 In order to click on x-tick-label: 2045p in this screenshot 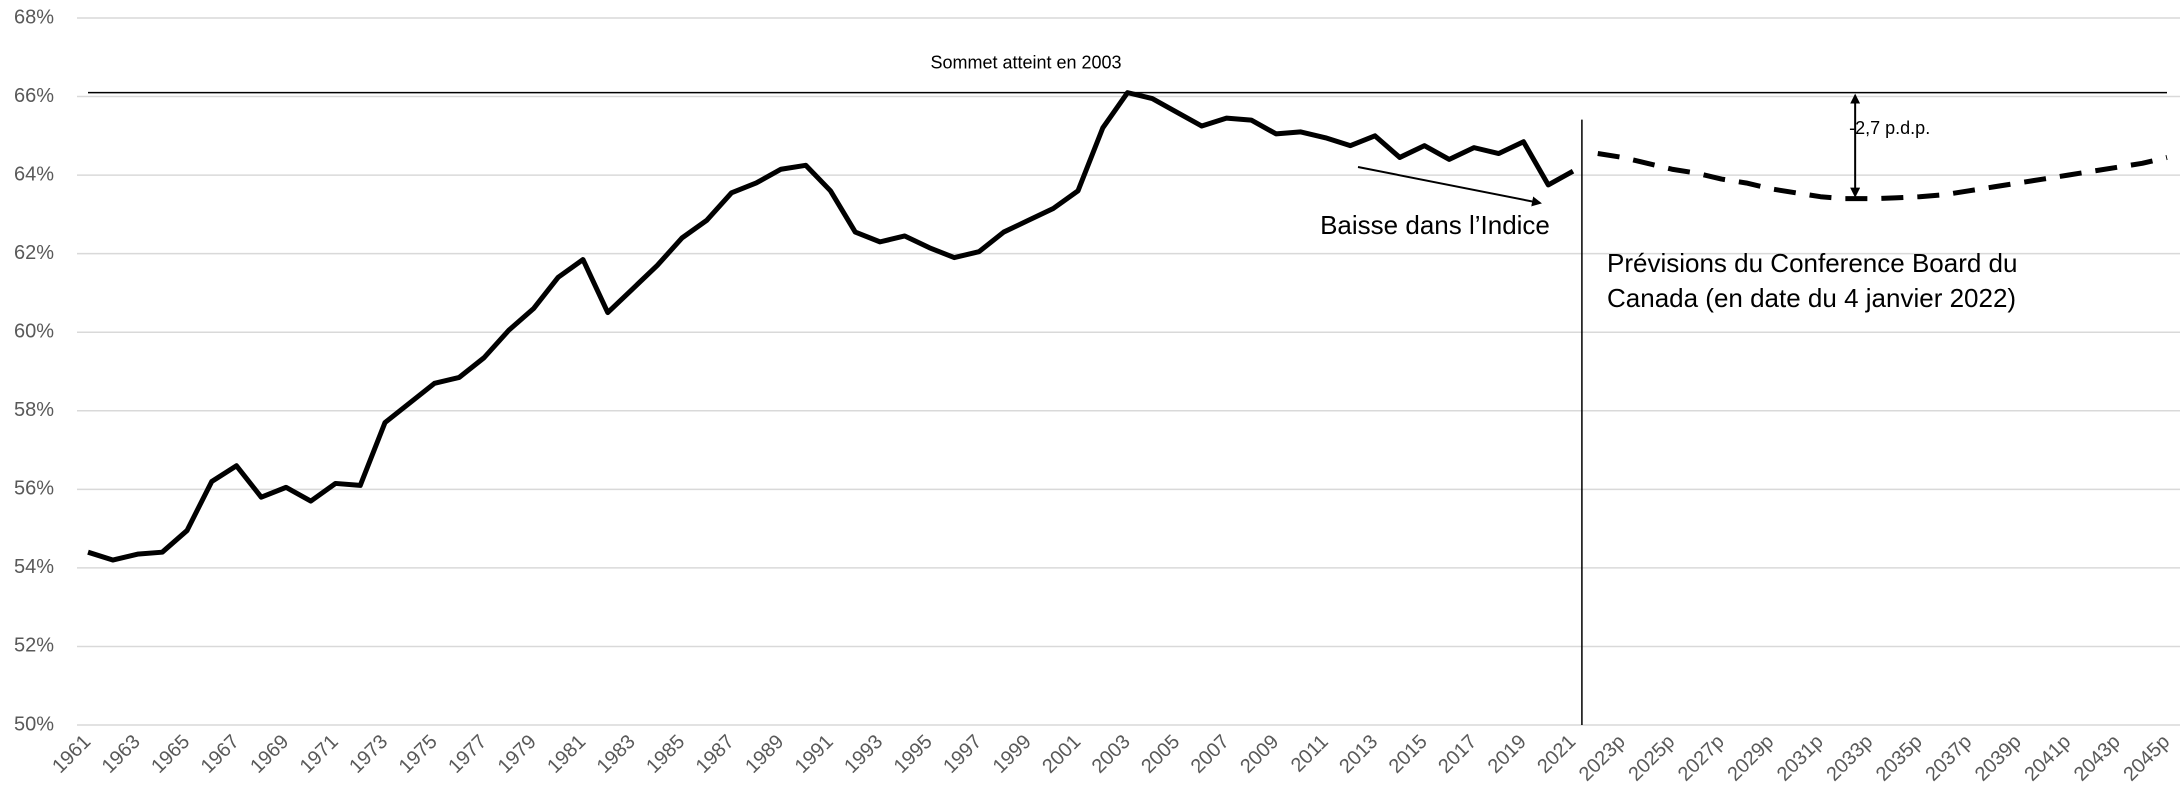, I will do `click(2146, 758)`.